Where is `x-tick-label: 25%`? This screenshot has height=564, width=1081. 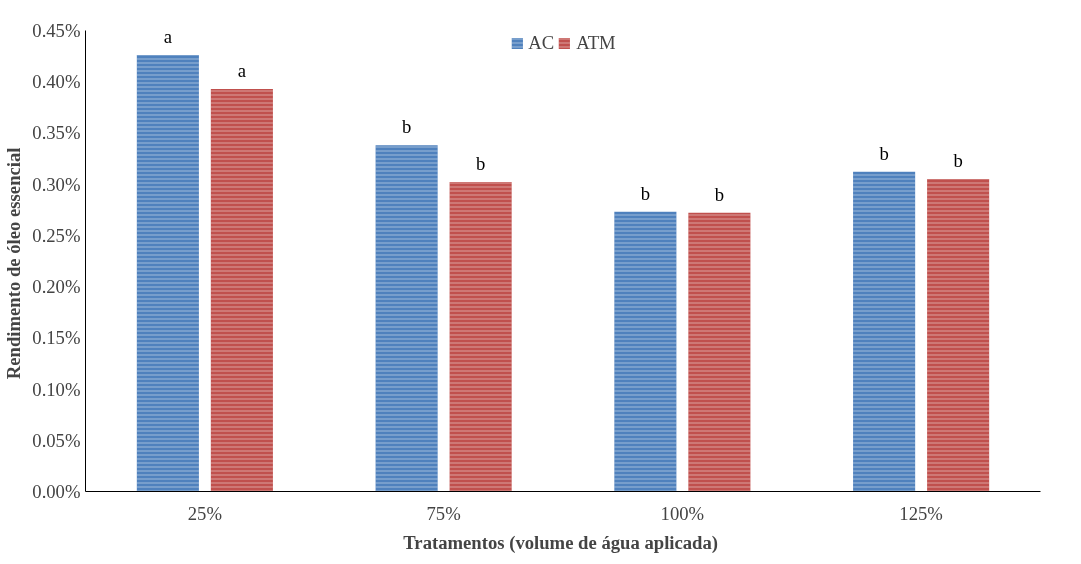 x-tick-label: 25% is located at coordinates (204, 513).